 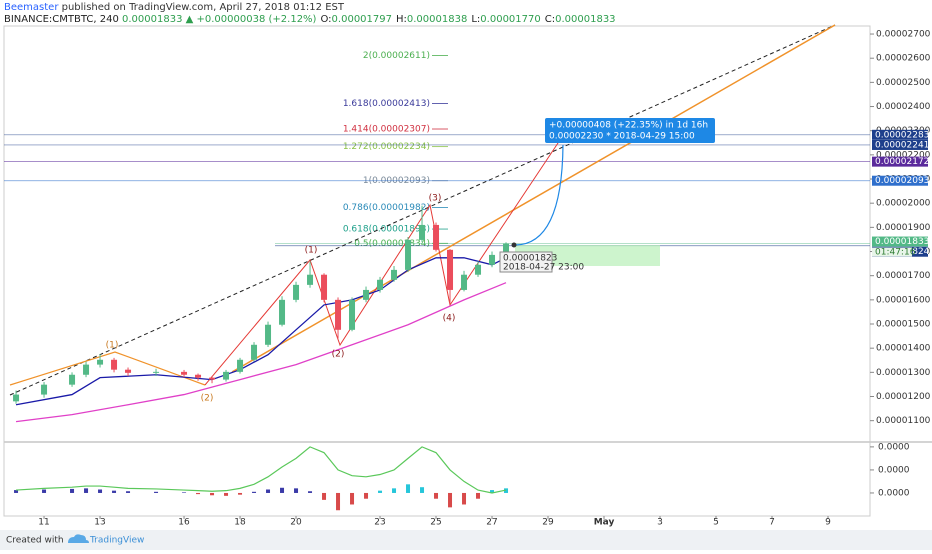 I want to click on marker-price: 0.00001823, so click(x=530, y=259).